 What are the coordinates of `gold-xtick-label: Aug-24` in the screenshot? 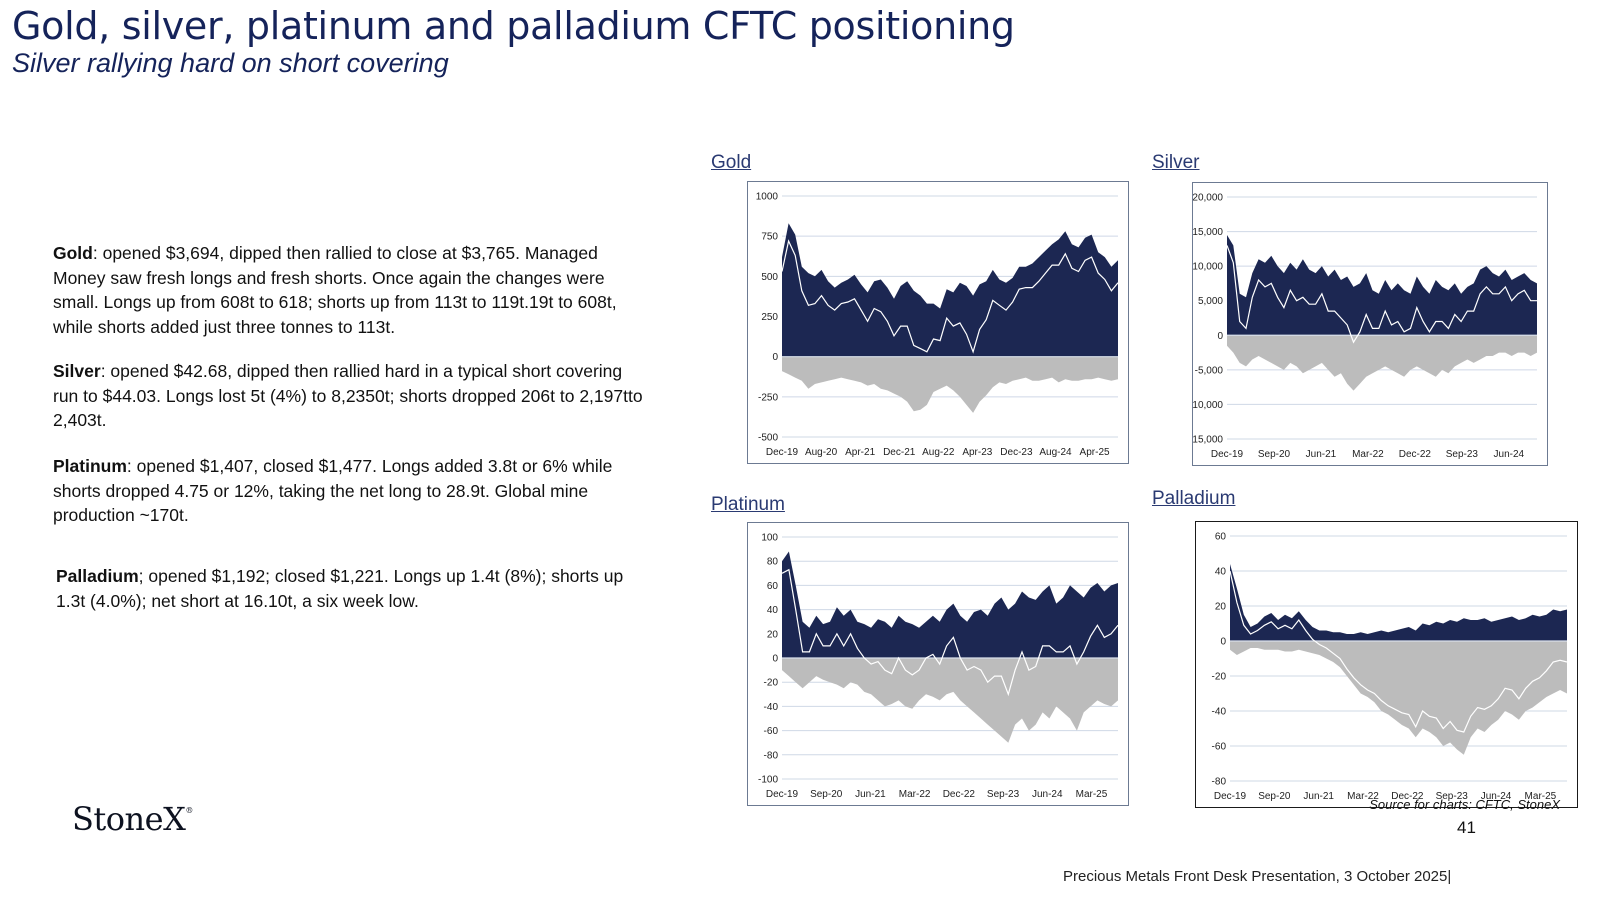 It's located at (1055, 452).